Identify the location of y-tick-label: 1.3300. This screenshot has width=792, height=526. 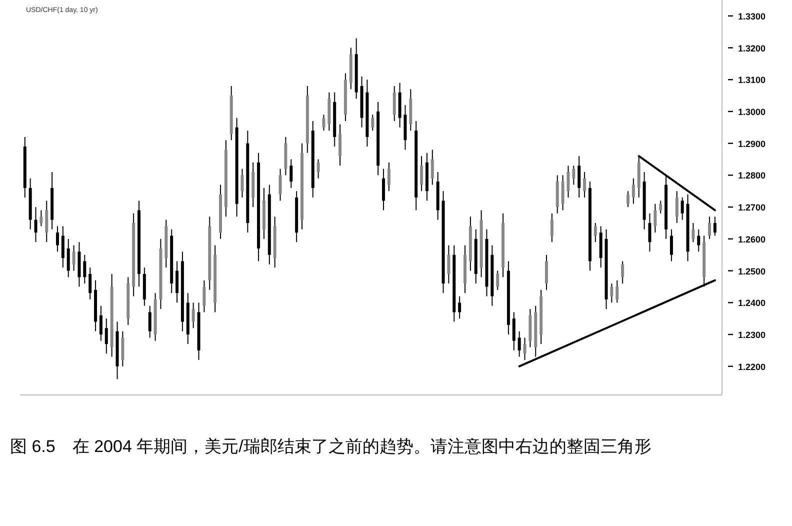
(752, 16).